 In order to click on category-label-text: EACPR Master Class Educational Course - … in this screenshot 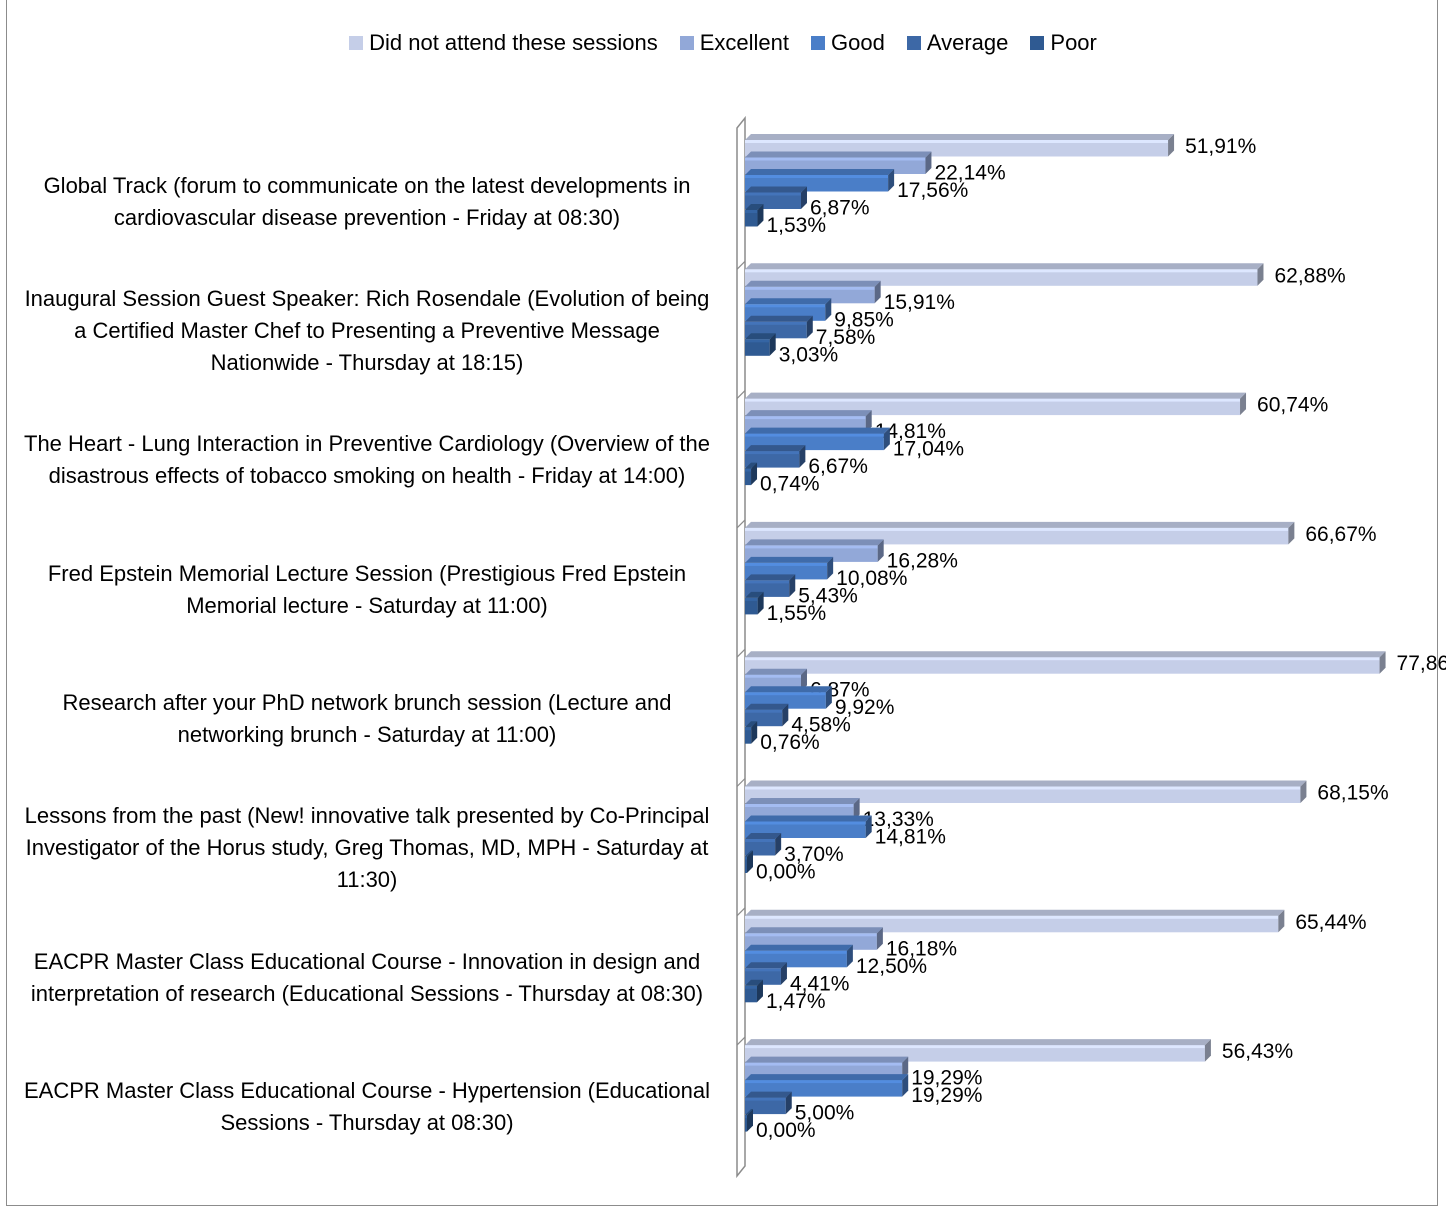, I will do `click(367, 1106)`.